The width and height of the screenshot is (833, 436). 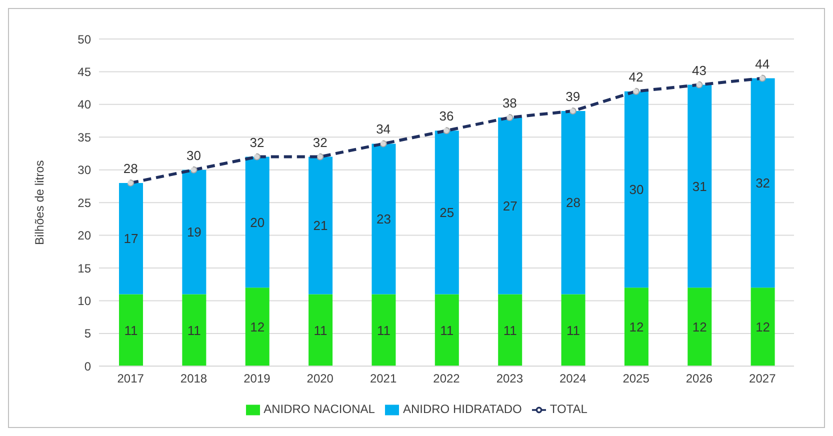 What do you see at coordinates (762, 64) in the screenshot?
I see `data-label: 44` at bounding box center [762, 64].